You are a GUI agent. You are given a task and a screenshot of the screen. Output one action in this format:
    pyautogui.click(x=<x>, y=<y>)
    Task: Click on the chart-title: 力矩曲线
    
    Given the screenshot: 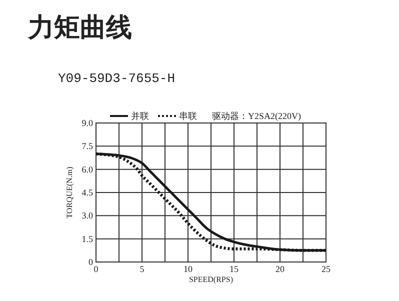 What is the action you would take?
    pyautogui.click(x=79, y=28)
    